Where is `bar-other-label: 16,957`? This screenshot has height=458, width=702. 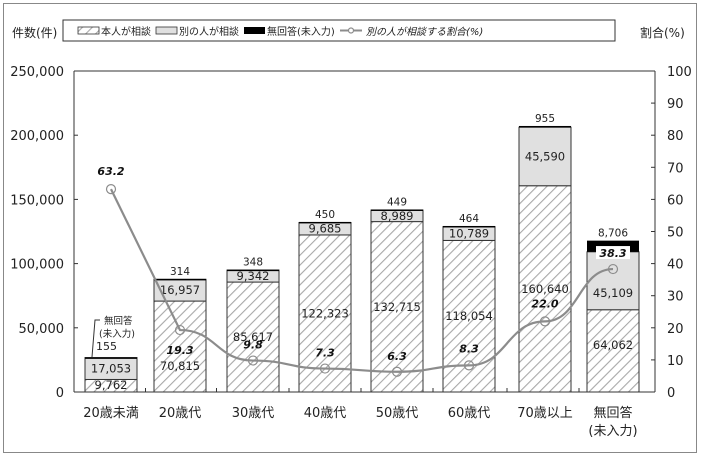
bar-other-label: 16,957 is located at coordinates (180, 290).